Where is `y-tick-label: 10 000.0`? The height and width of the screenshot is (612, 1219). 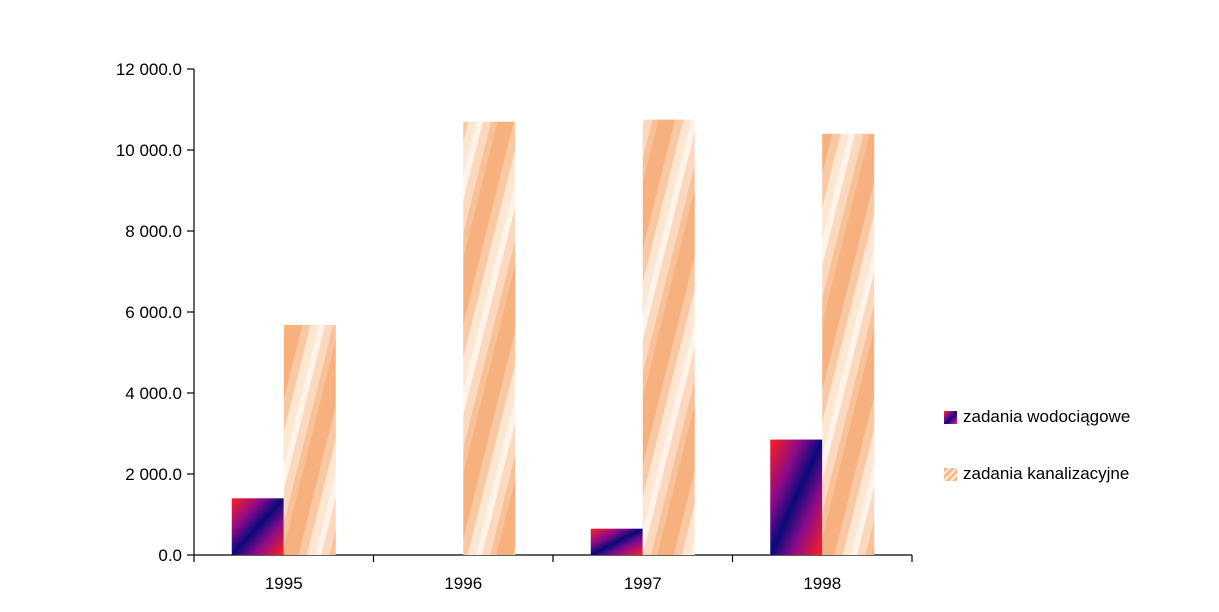 y-tick-label: 10 000.0 is located at coordinates (149, 150).